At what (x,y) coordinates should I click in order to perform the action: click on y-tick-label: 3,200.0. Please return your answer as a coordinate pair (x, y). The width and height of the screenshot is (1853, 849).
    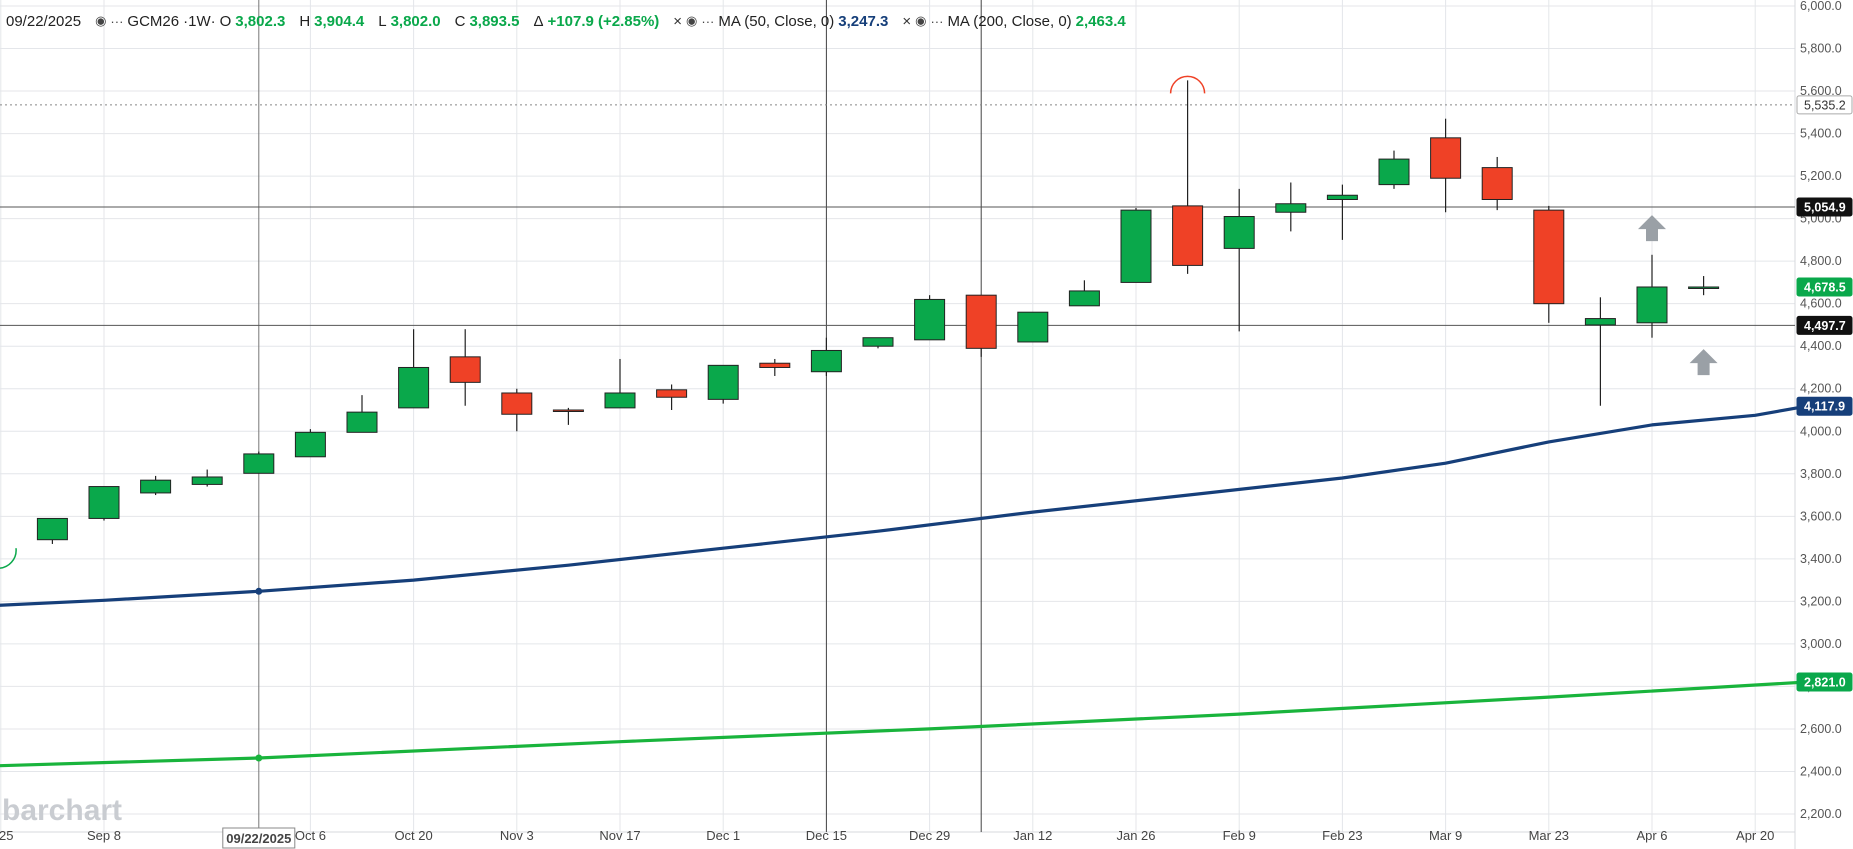
    Looking at the image, I should click on (1821, 601).